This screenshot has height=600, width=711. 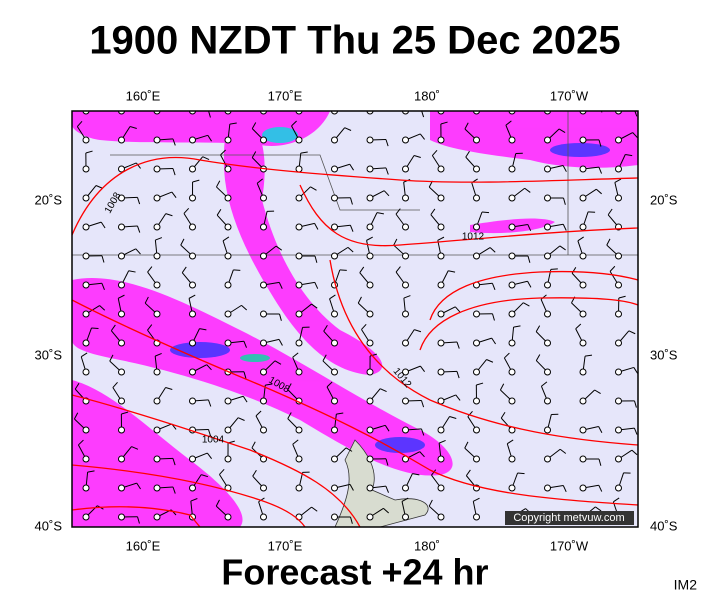 I want to click on isobar, so click(x=189, y=495).